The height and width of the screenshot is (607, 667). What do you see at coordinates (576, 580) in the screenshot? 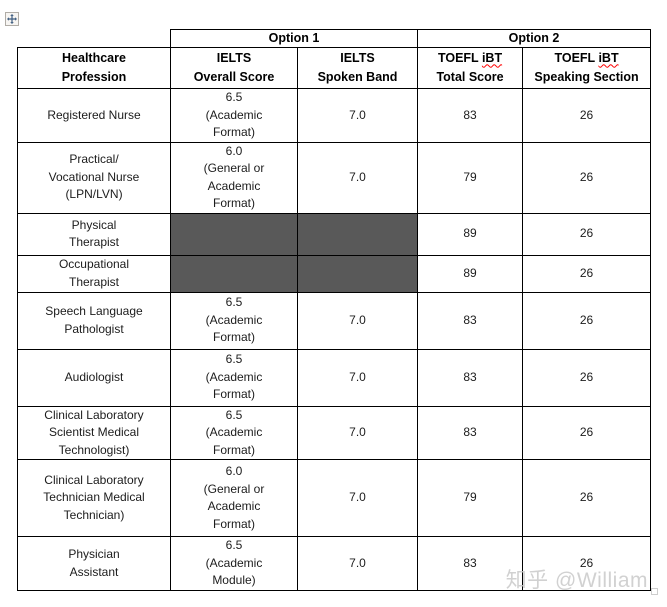
I see `watermark-text: 知乎 @William` at bounding box center [576, 580].